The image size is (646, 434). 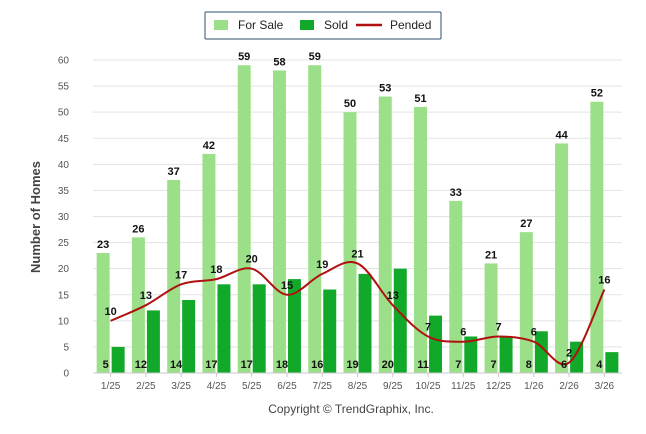 What do you see at coordinates (605, 386) in the screenshot?
I see `x-tick-label: 3/26` at bounding box center [605, 386].